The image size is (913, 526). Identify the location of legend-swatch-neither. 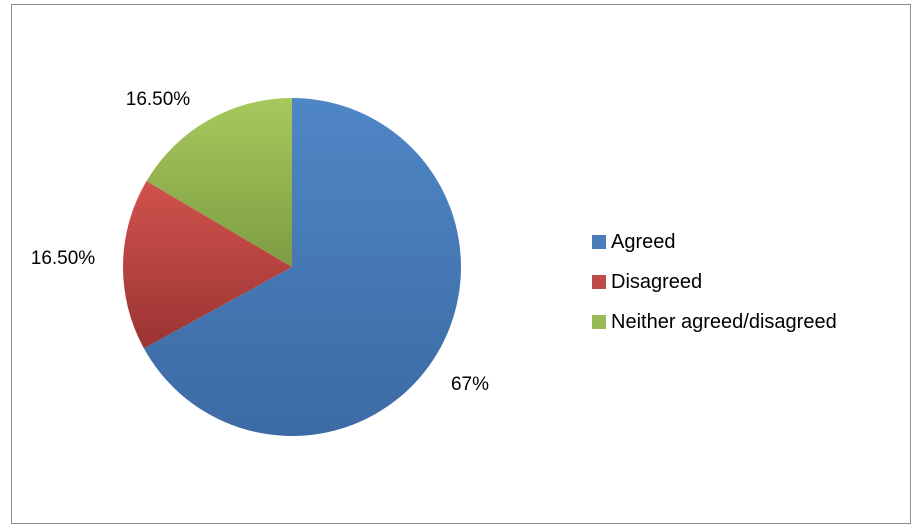
(599, 322).